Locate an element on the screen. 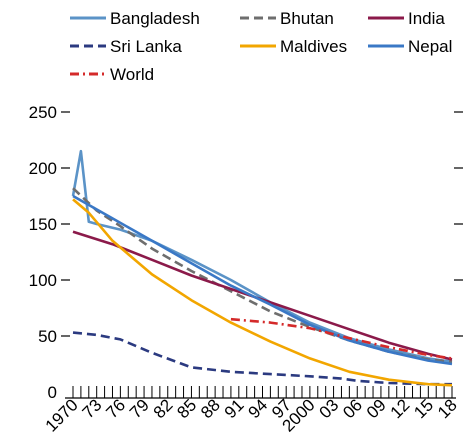  legend-label-bhutan: Bhutan is located at coordinates (307, 18).